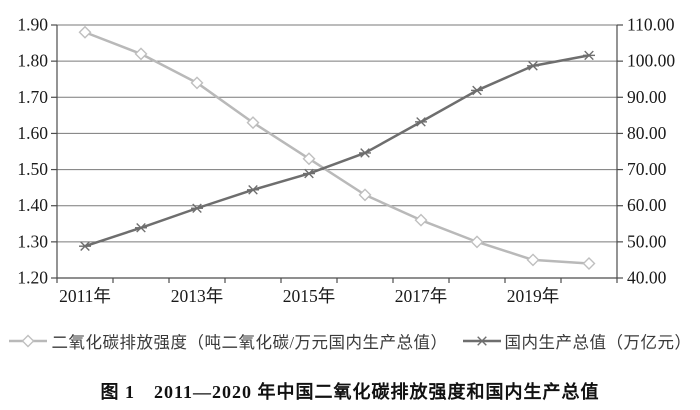 The height and width of the screenshot is (410, 700). I want to click on right-axis-tick-label: 110.00, so click(651, 25).